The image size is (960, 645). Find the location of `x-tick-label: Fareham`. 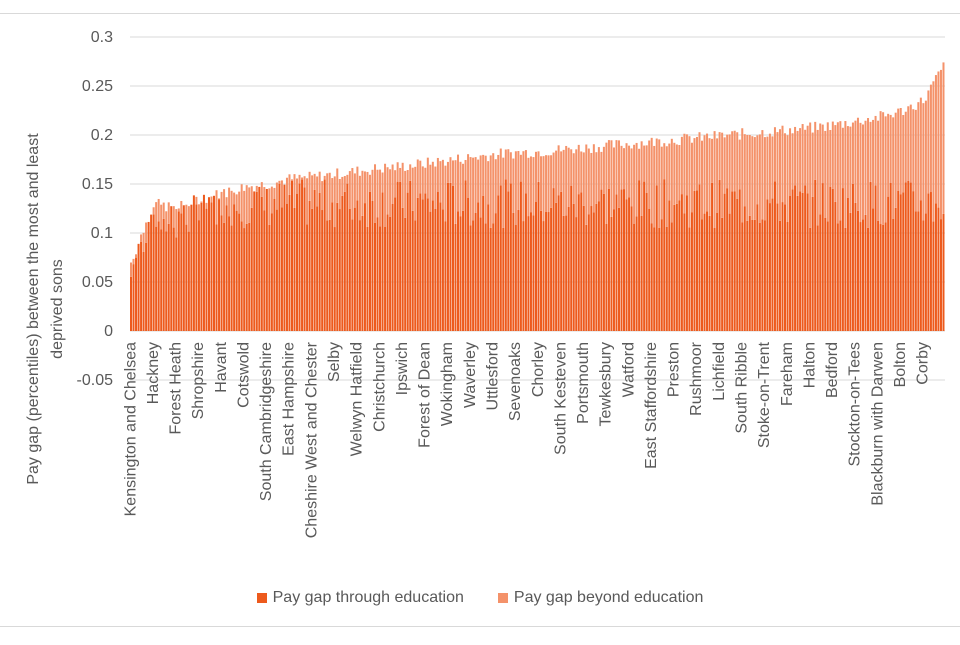

x-tick-label: Fareham is located at coordinates (787, 374).